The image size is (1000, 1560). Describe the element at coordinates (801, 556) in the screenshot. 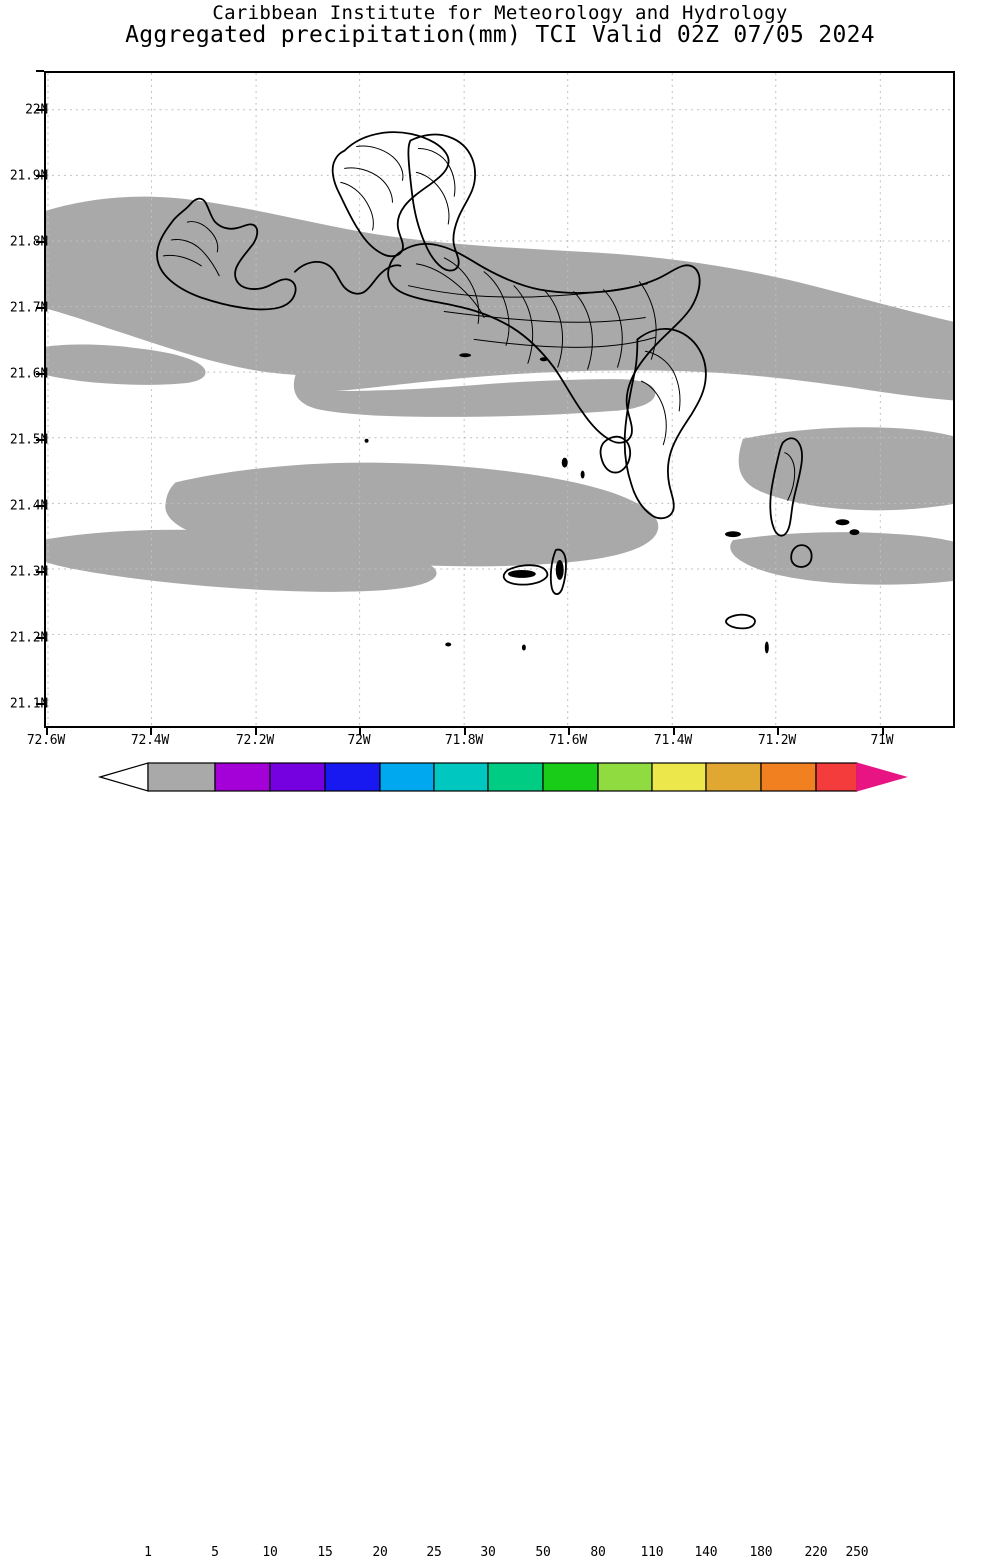

I see `coastline-salt-cay` at that location.